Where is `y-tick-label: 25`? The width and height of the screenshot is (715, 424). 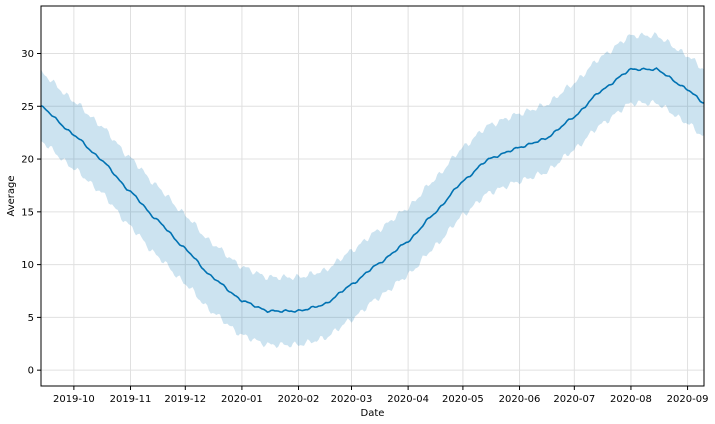
y-tick-label: 25 is located at coordinates (27, 107).